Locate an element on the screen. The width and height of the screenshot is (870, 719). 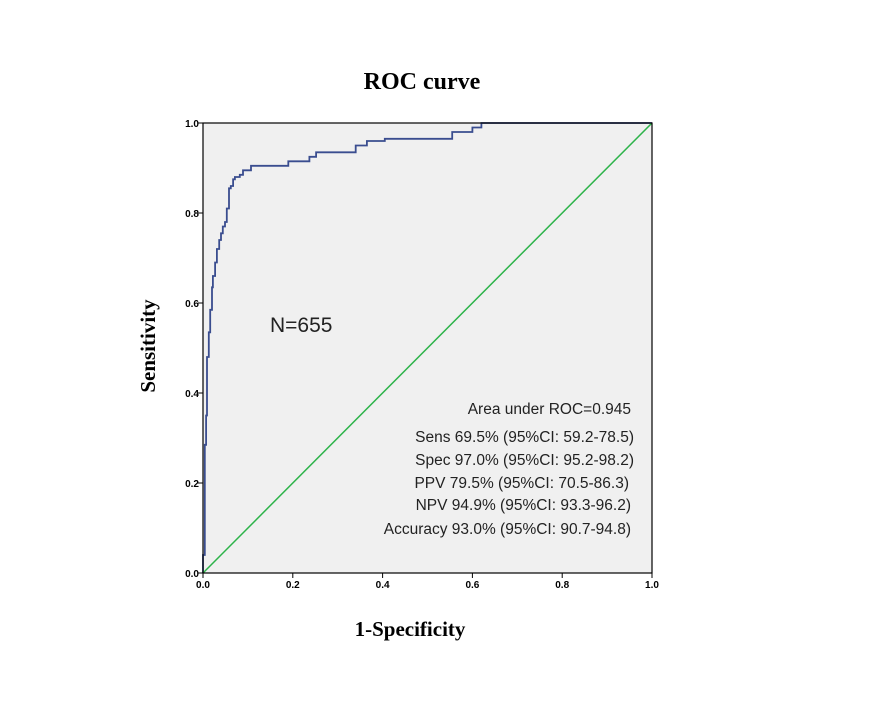
x-tick-label: 0.2 is located at coordinates (293, 585).